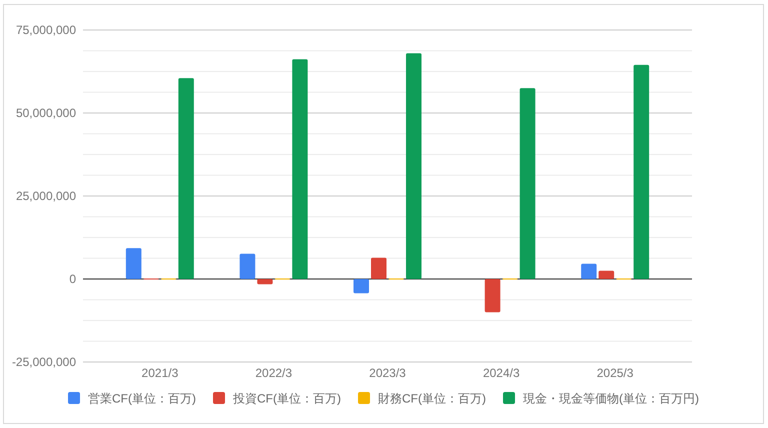  What do you see at coordinates (72, 279) in the screenshot?
I see `y-tick-label: 0` at bounding box center [72, 279].